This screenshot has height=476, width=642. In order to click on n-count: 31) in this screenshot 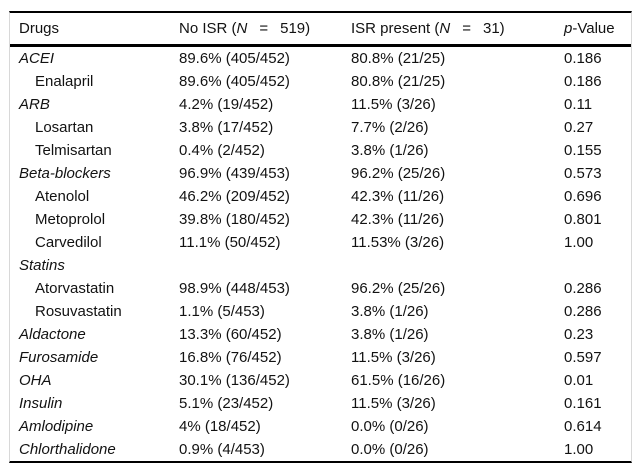, I will do `click(493, 28)`.